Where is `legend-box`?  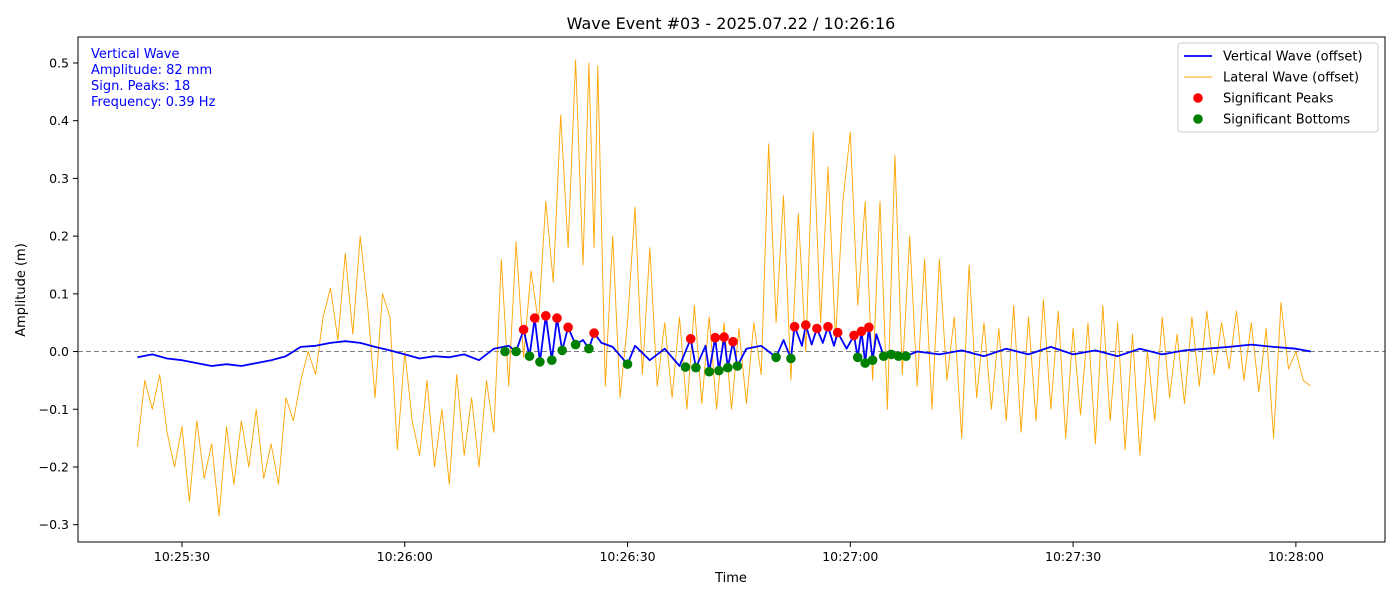 legend-box is located at coordinates (1278, 87).